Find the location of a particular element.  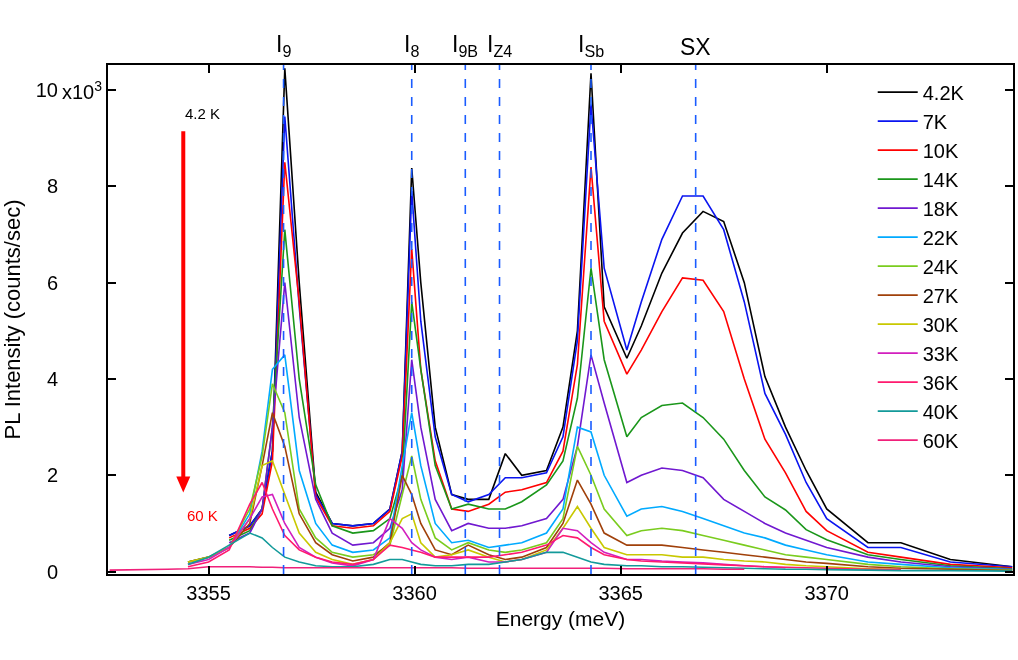

annotation: 4.2 K is located at coordinates (203, 113).